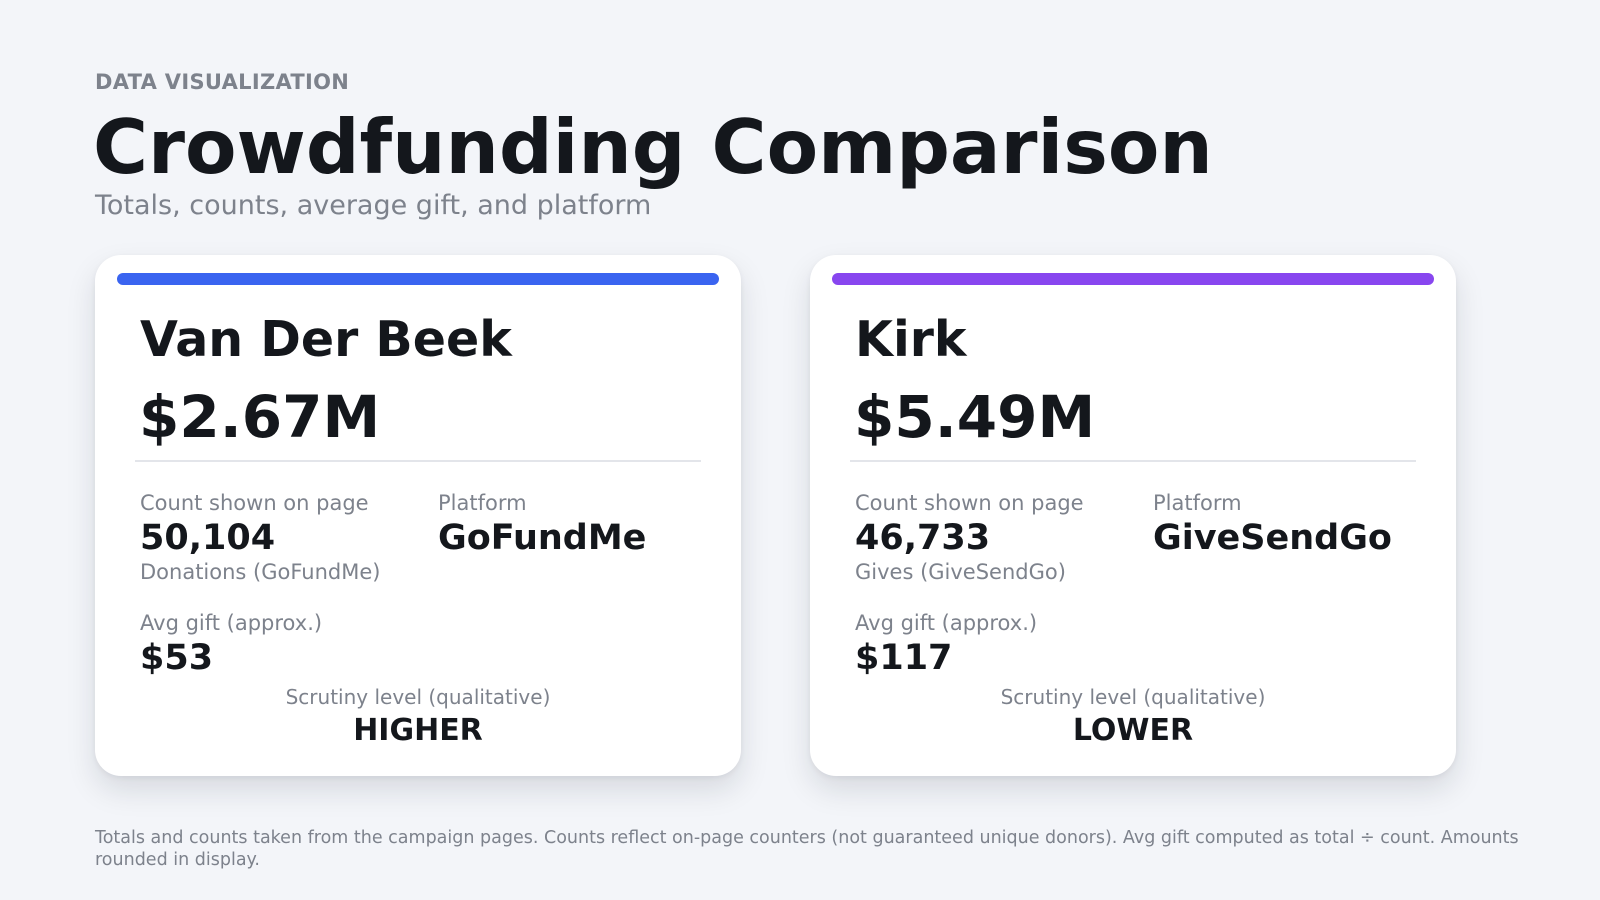 This screenshot has width=1600, height=900. I want to click on page-title: Crowdfunding Comparison, so click(653, 147).